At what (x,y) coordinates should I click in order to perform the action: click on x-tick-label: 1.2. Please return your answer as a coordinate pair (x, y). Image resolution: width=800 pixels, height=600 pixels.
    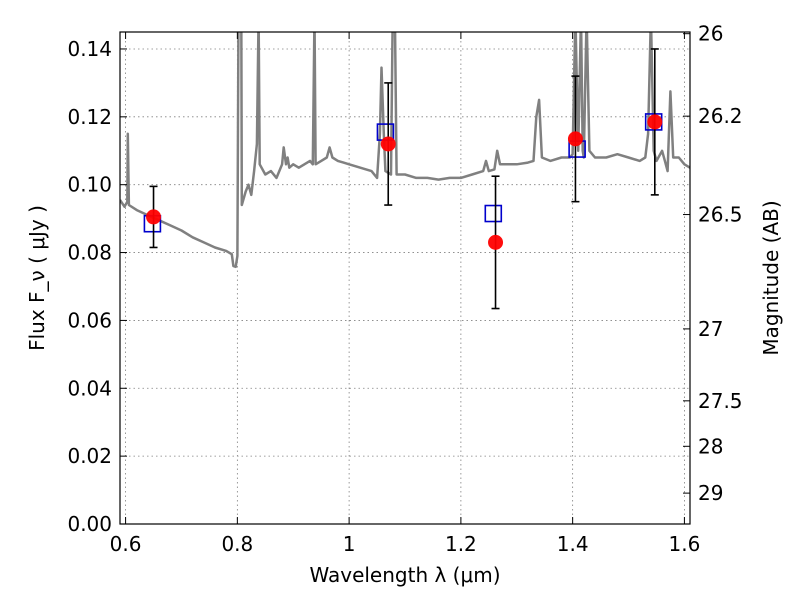
    Looking at the image, I should click on (461, 544).